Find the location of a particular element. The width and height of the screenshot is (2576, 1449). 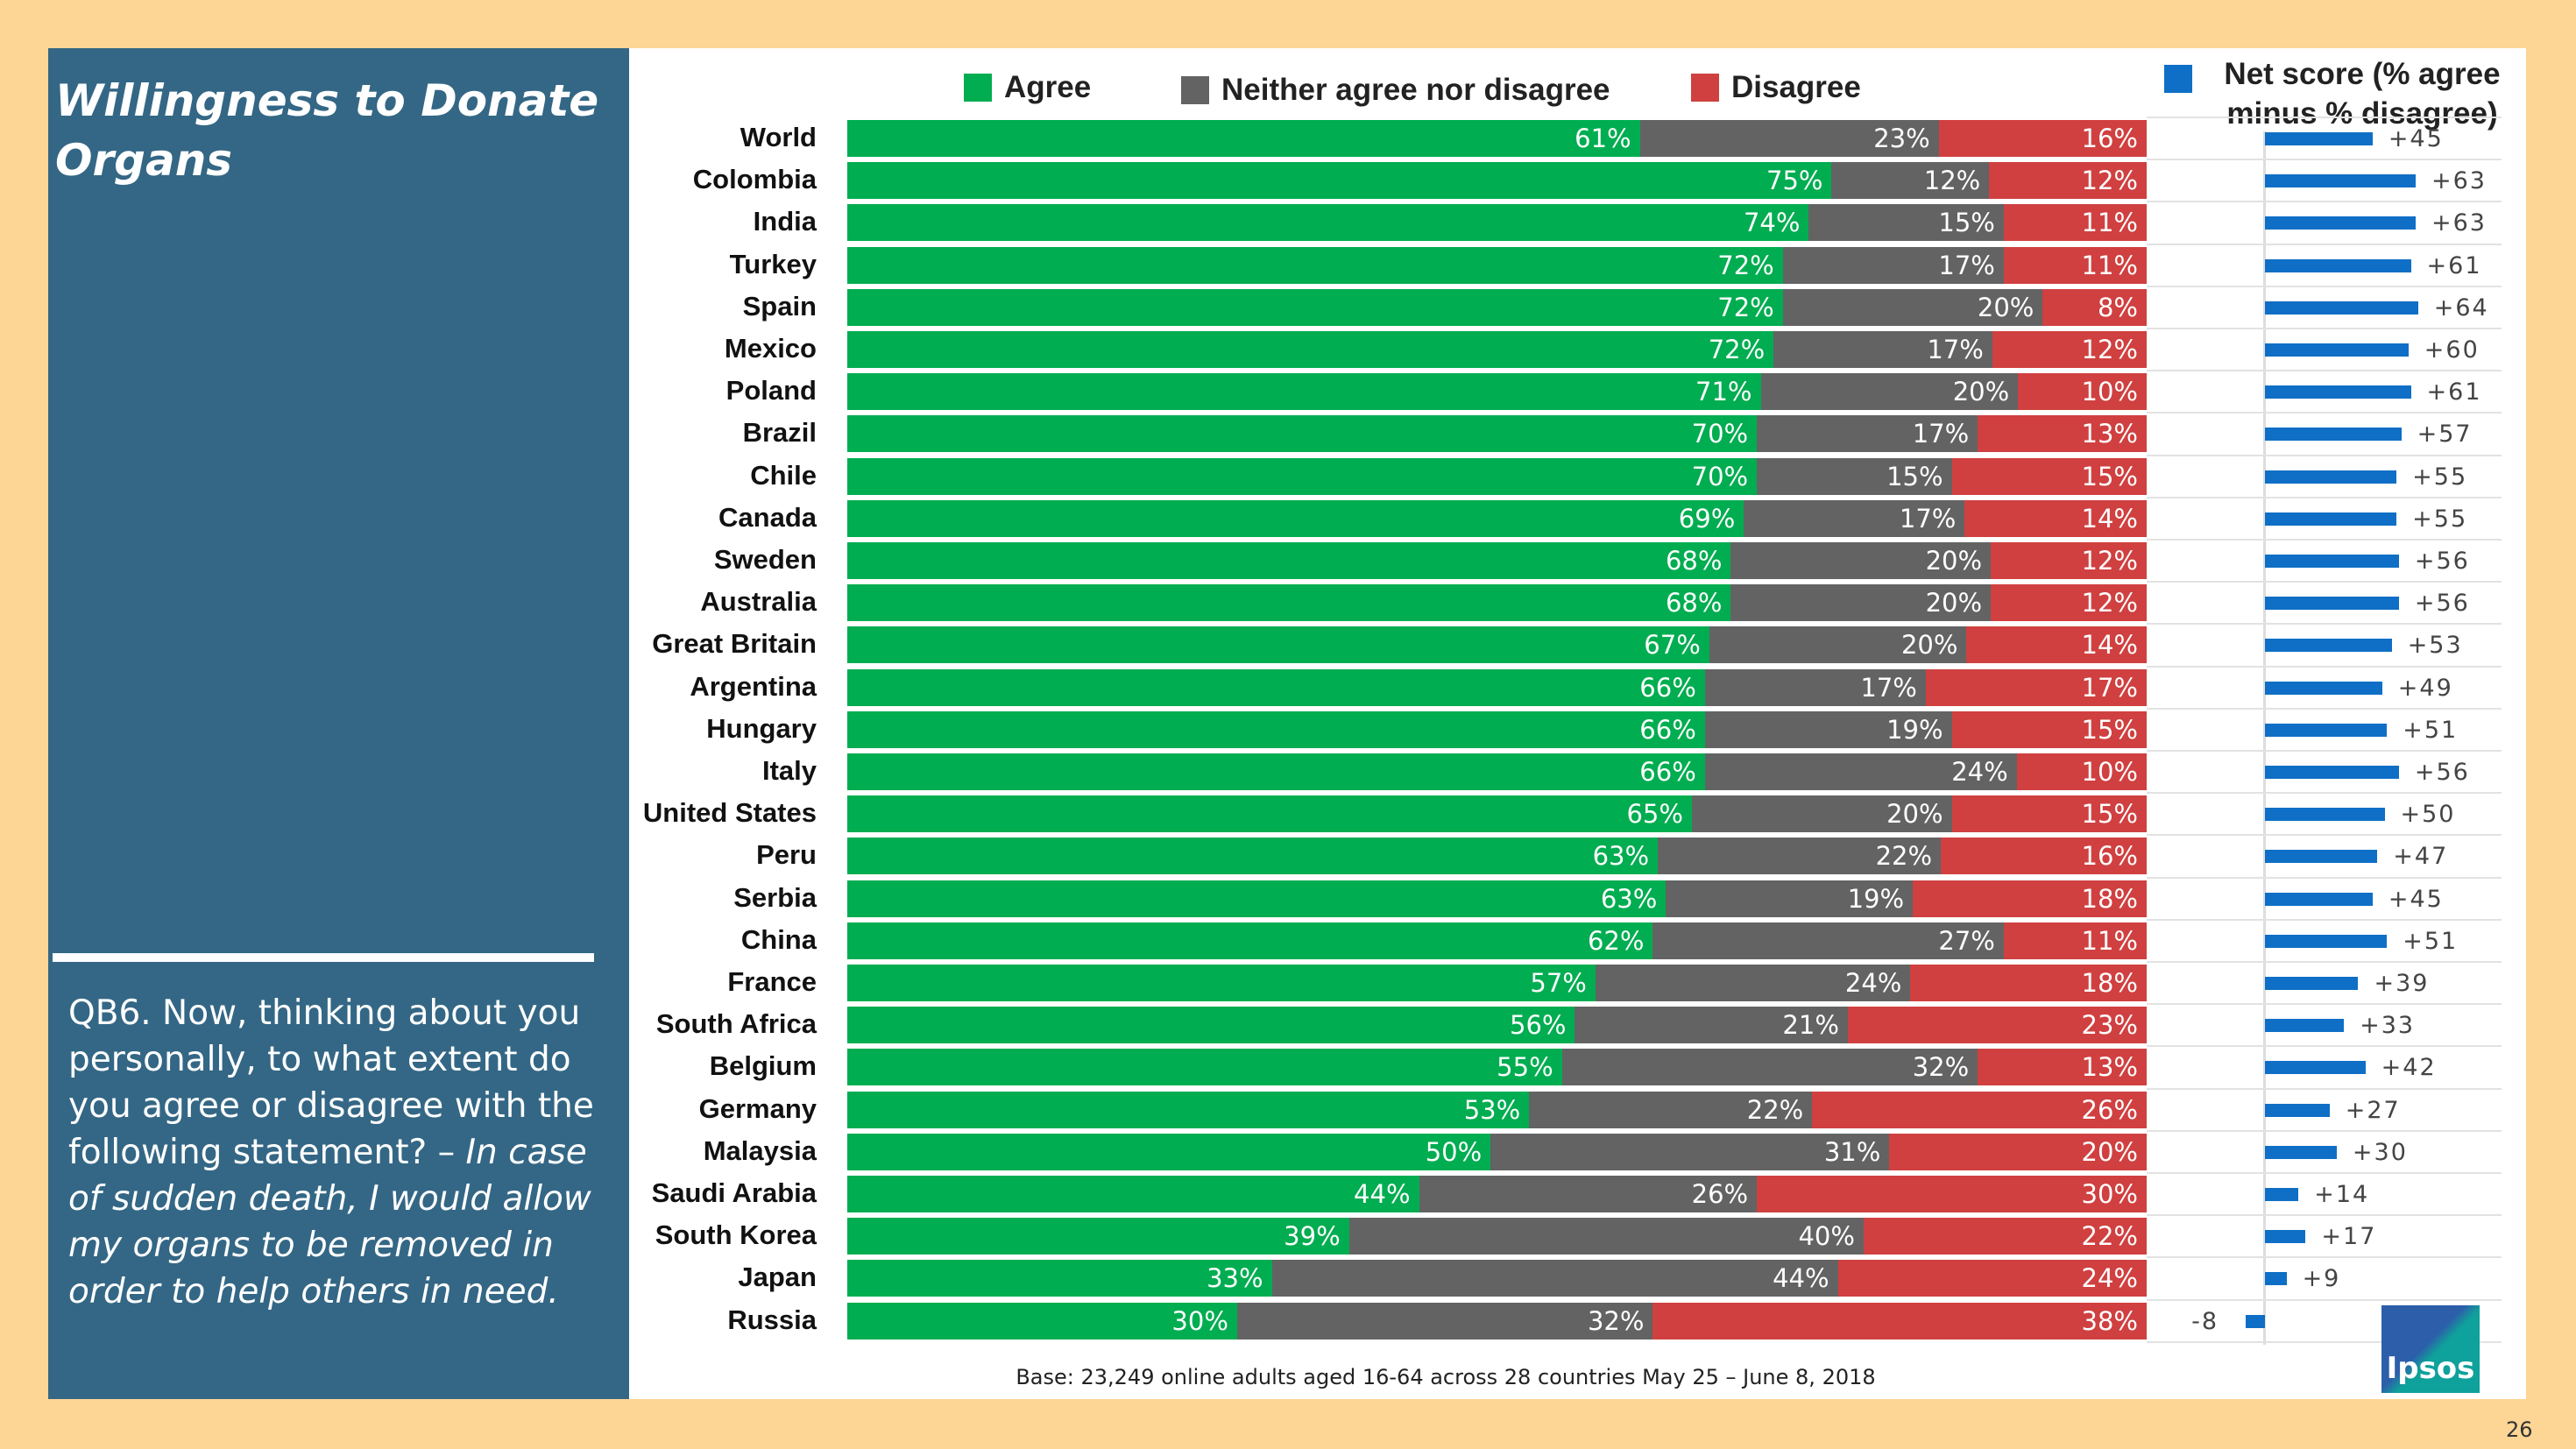

country-label: Turkey is located at coordinates (773, 263).